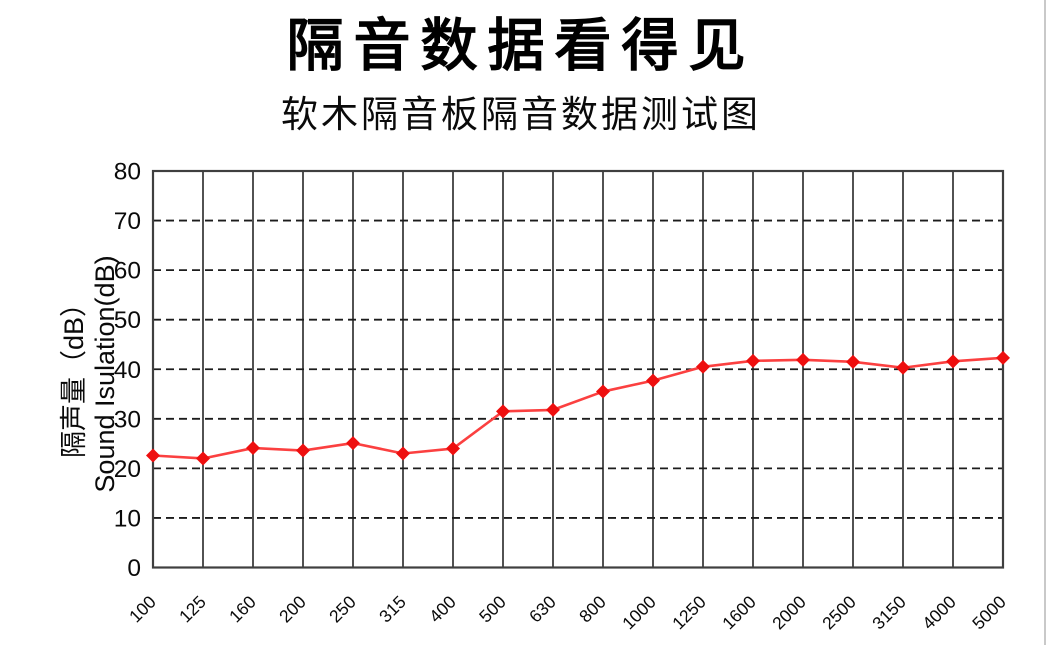 Image resolution: width=1049 pixels, height=645 pixels. Describe the element at coordinates (242, 609) in the screenshot. I see `x-tick-label: 160` at that location.